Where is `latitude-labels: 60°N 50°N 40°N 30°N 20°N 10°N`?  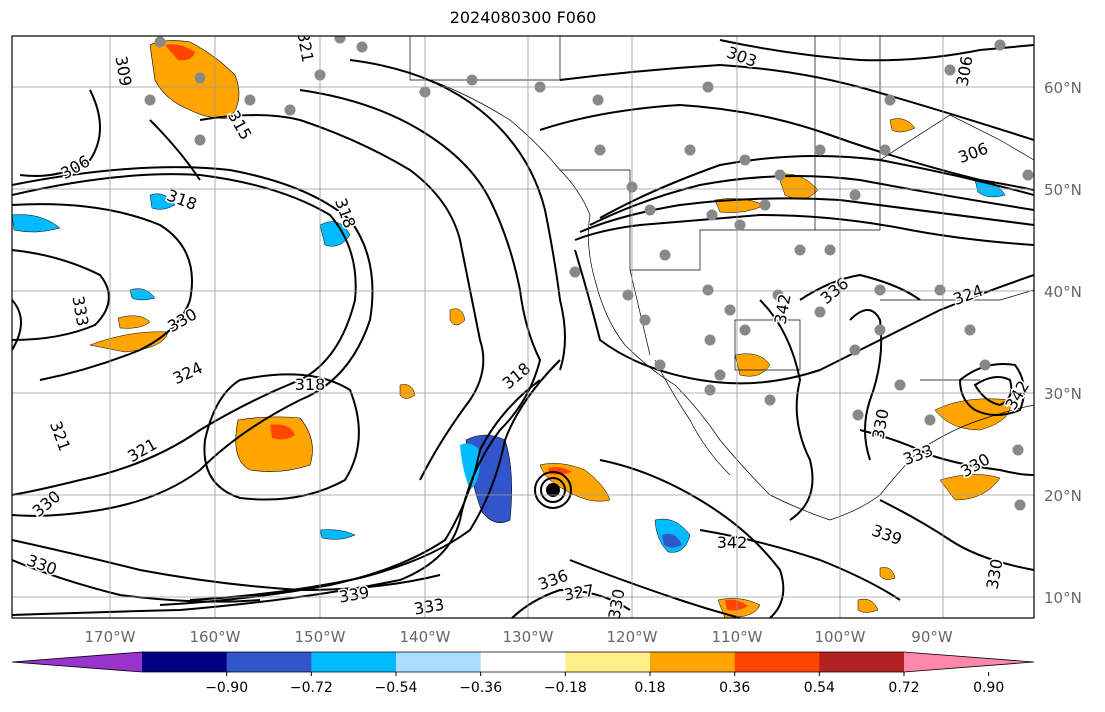
latitude-labels: 60°N 50°N 40°N 30°N 20°N 10°N is located at coordinates (1063, 343).